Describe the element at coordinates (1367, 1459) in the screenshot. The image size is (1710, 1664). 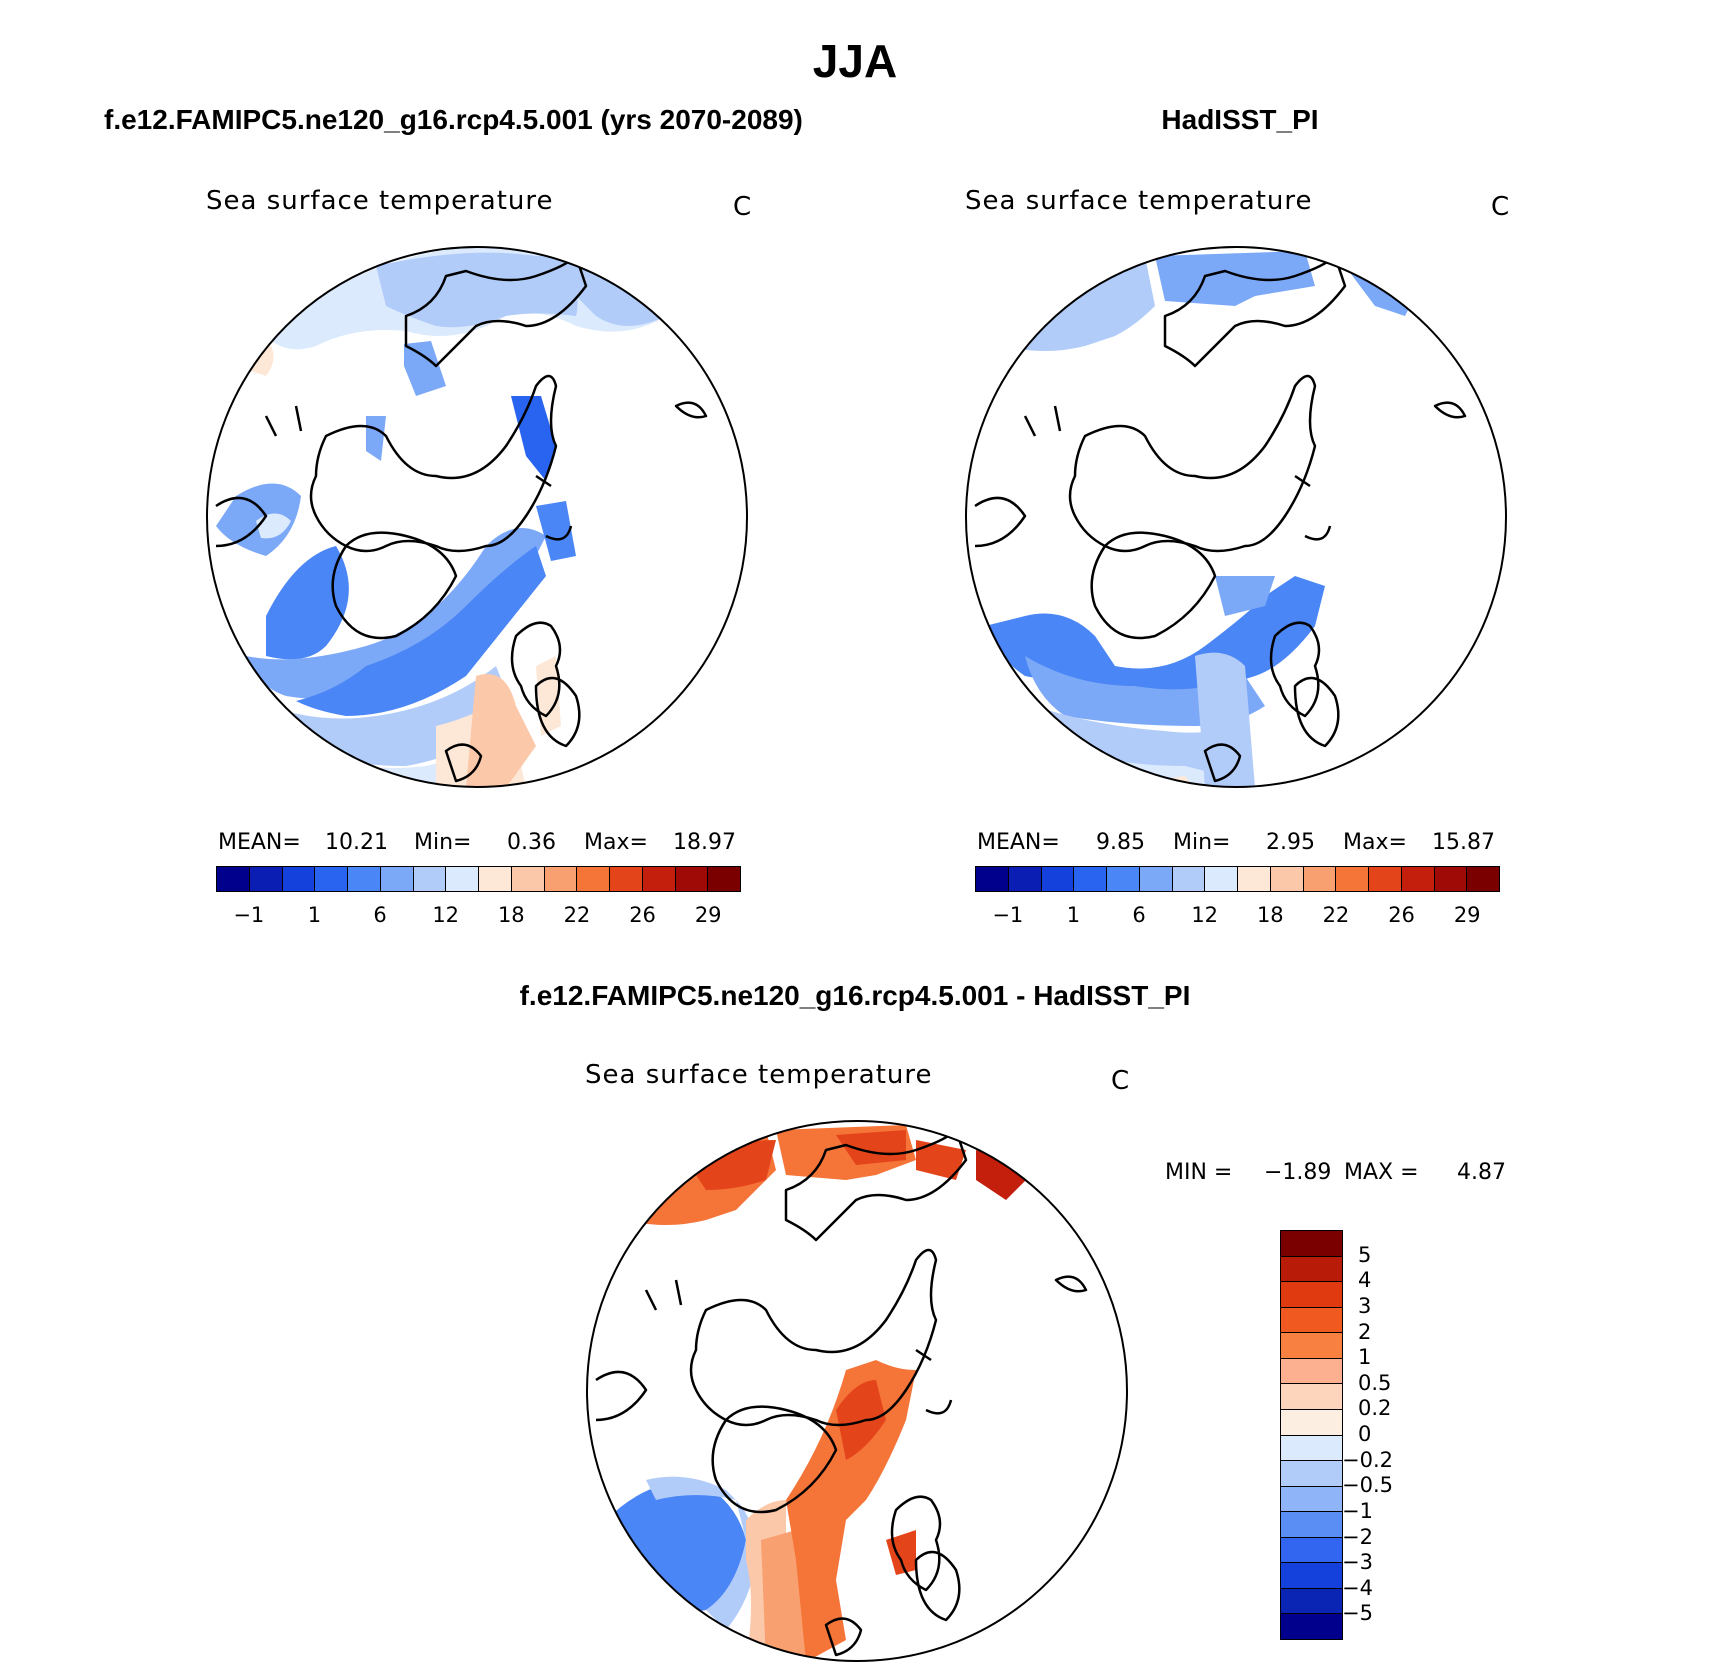
I see `diff-colorbar-tick-label: −0.2` at that location.